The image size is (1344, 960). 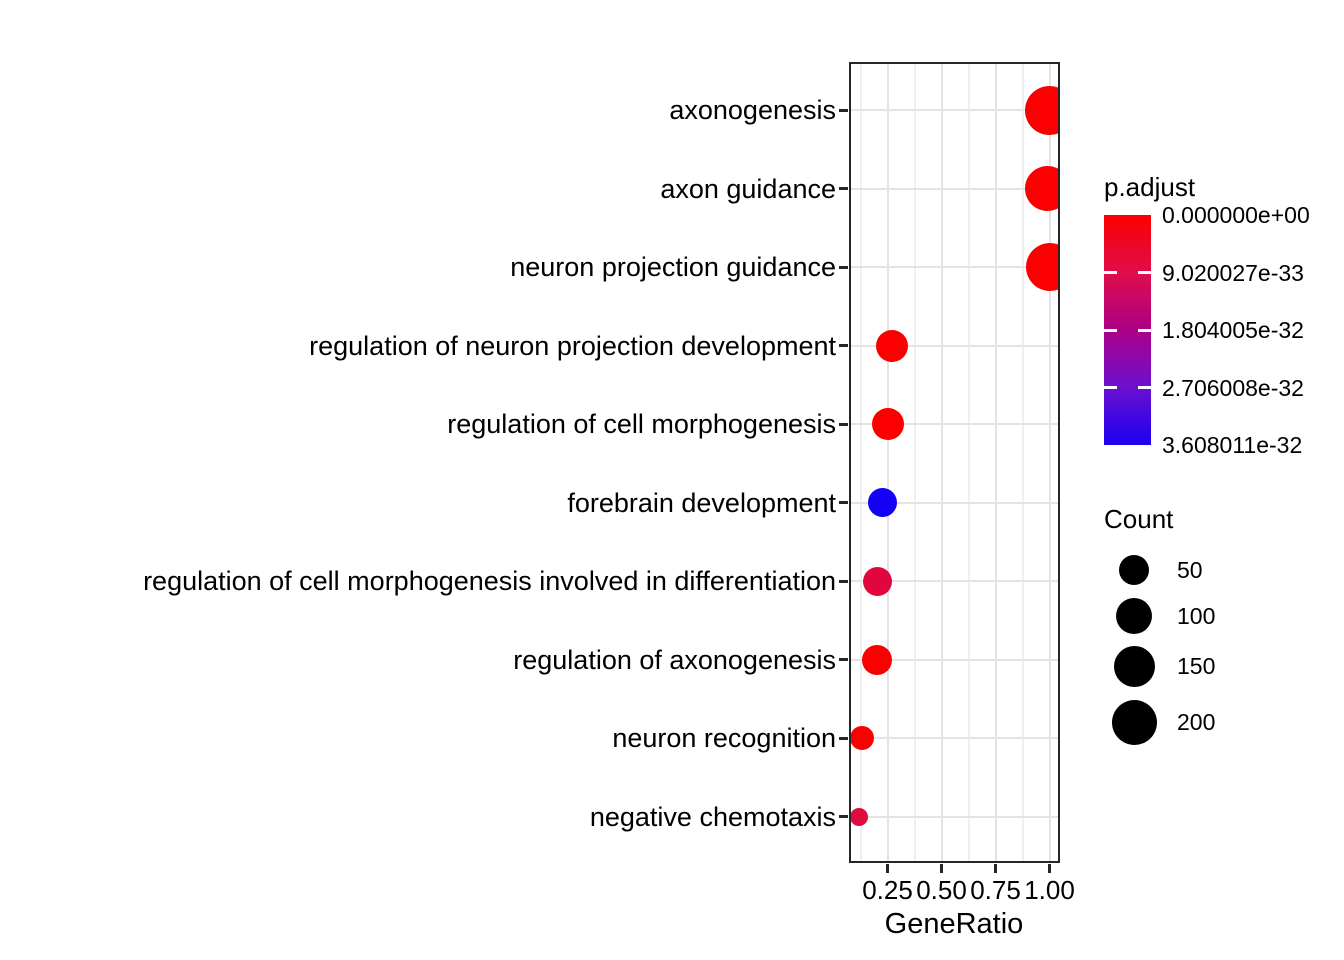 What do you see at coordinates (1049, 890) in the screenshot?
I see `x-axis-tick-label: 1.00` at bounding box center [1049, 890].